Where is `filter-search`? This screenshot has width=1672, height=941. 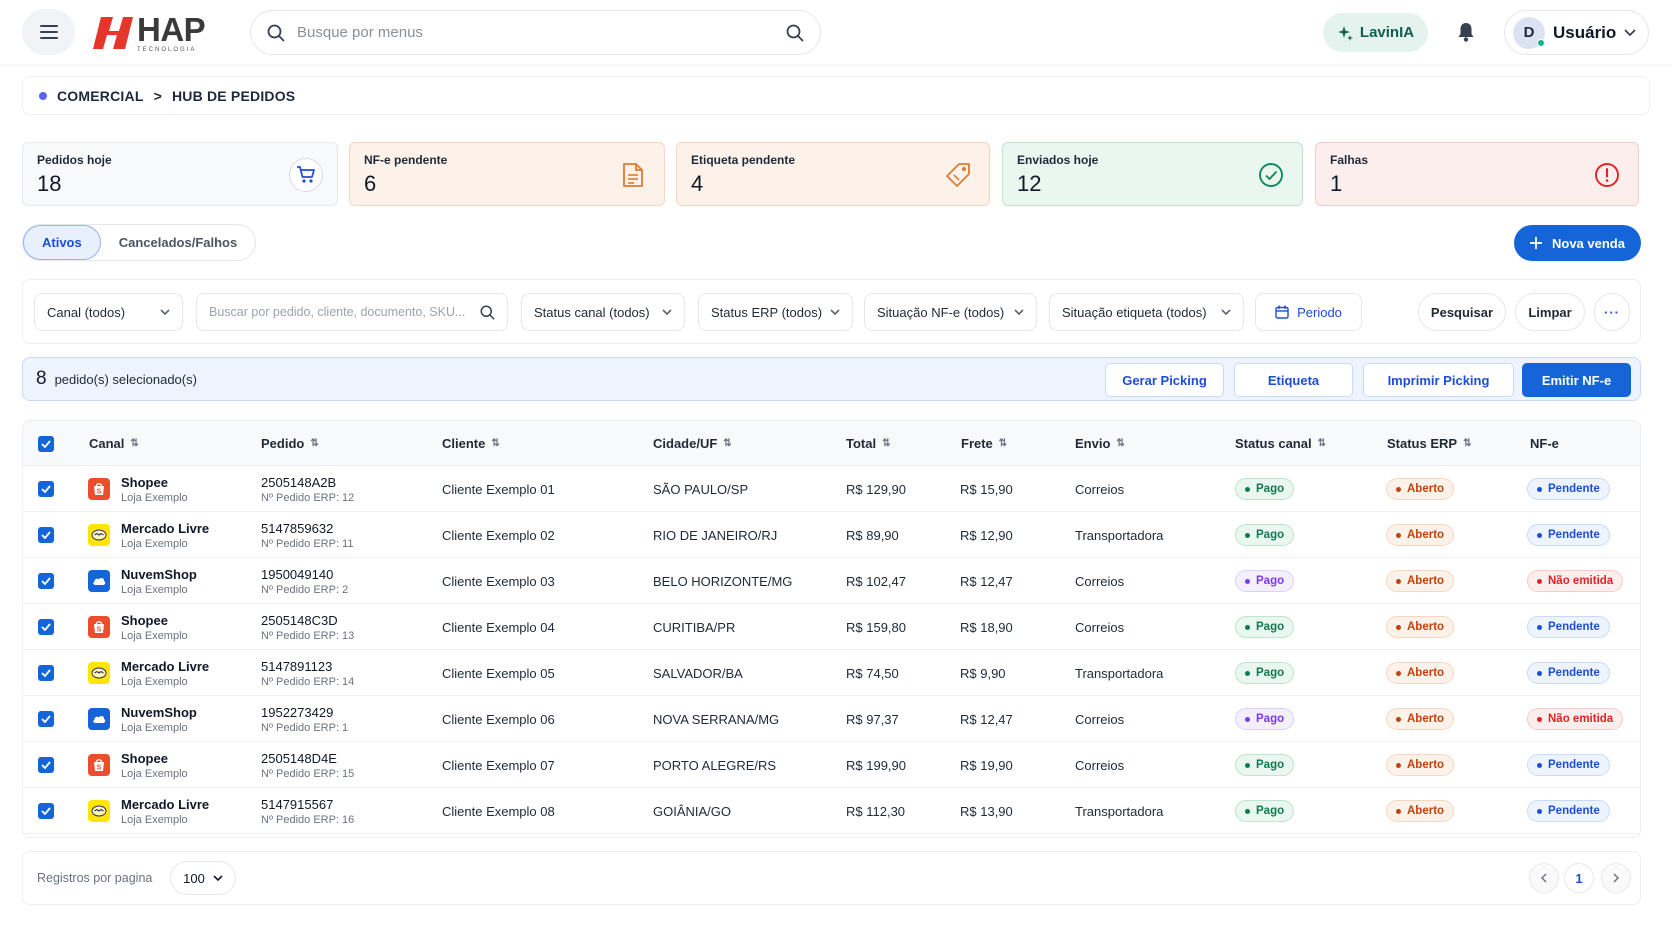 filter-search is located at coordinates (352, 312).